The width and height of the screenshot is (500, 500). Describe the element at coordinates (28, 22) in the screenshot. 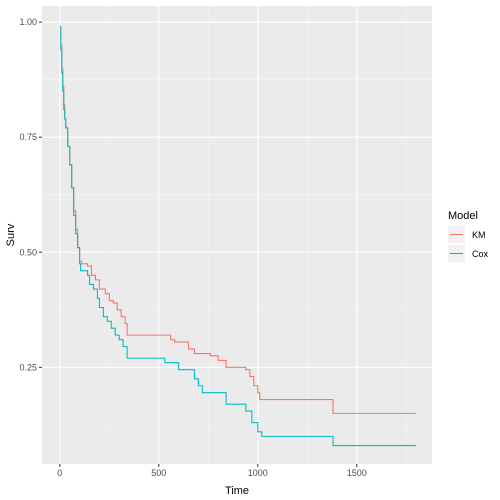

I see `y-tick-label: 1.00` at that location.